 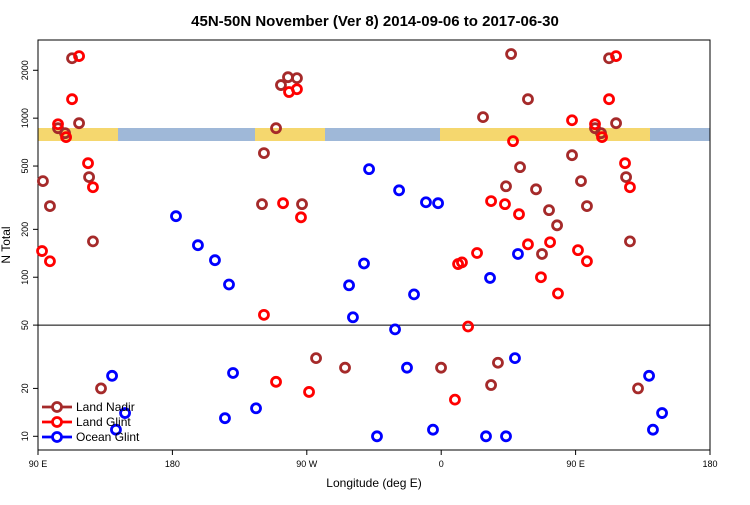 I want to click on x-tick-label: 180, so click(x=709, y=464).